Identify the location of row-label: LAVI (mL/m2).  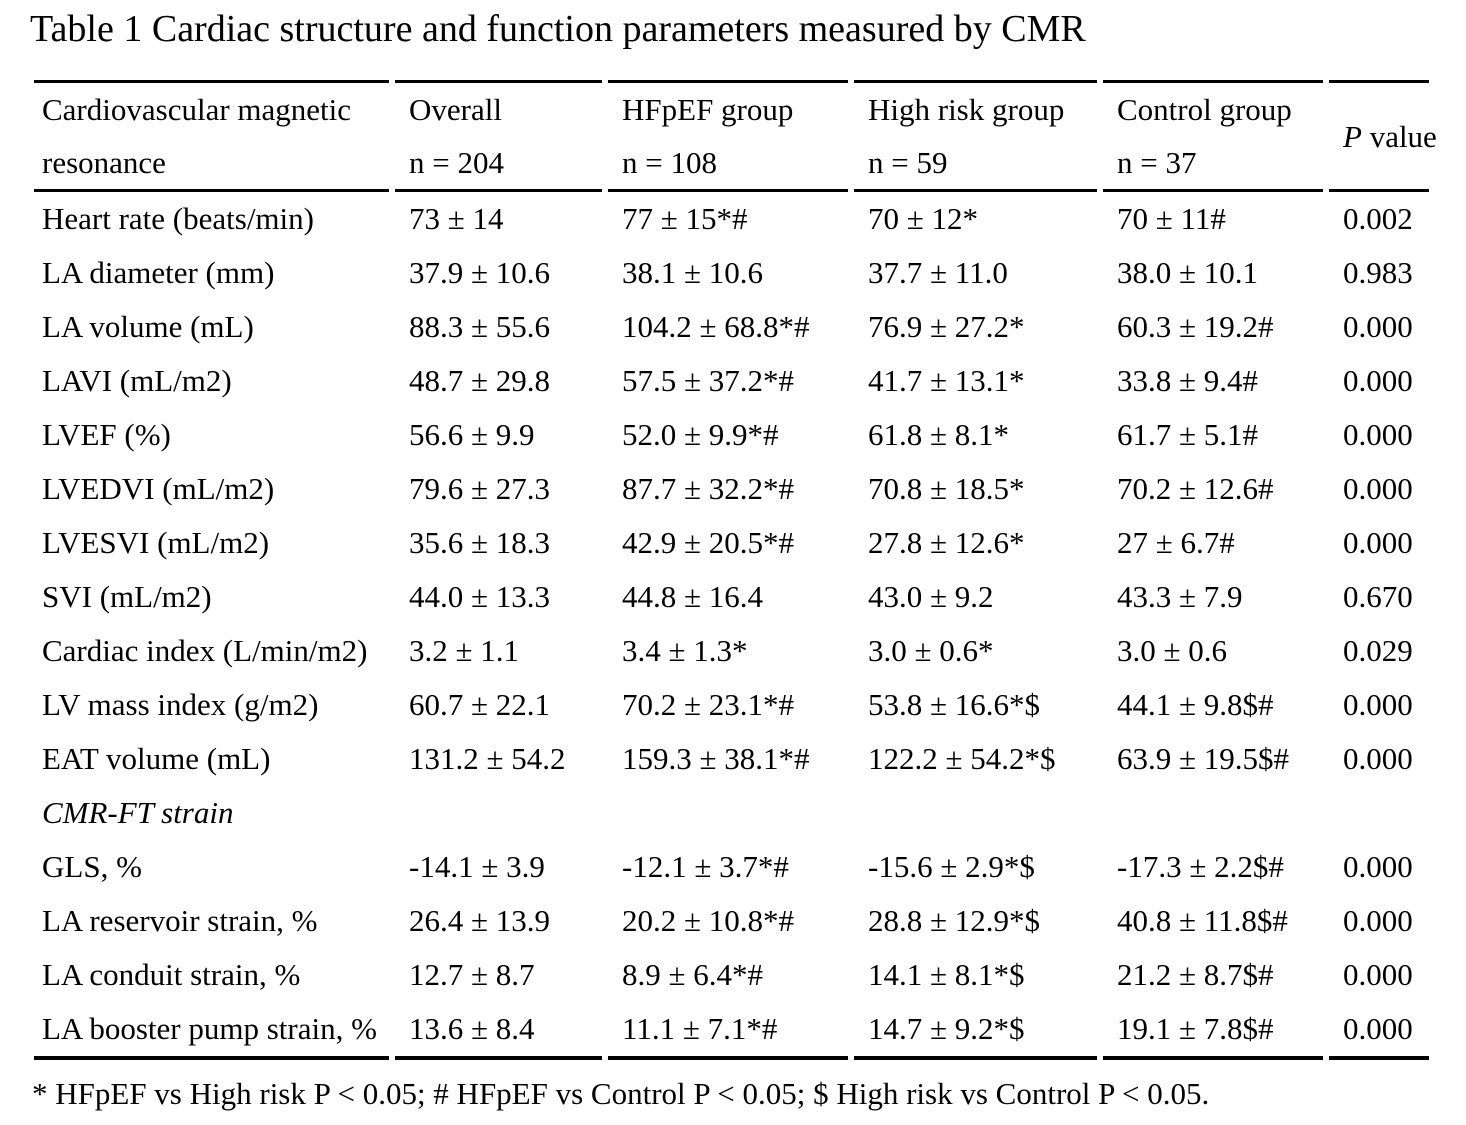
(137, 380).